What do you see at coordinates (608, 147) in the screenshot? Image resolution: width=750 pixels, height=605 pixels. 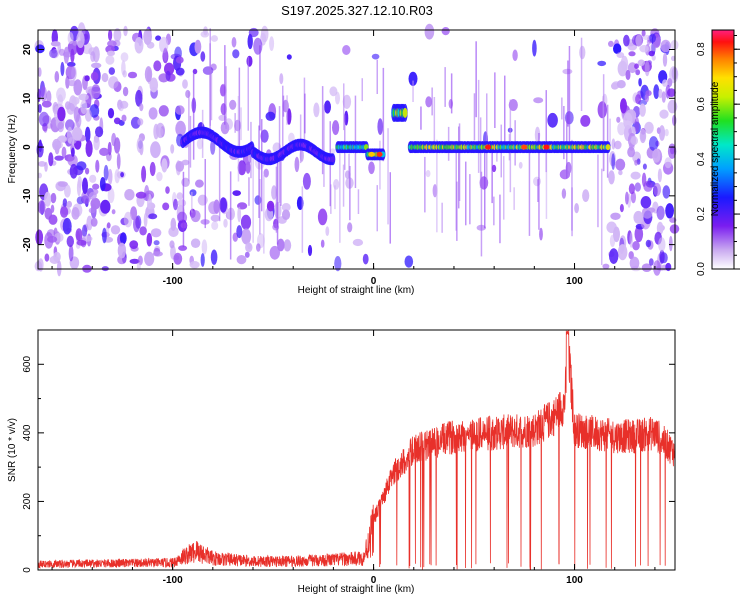 I see `band-core` at bounding box center [608, 147].